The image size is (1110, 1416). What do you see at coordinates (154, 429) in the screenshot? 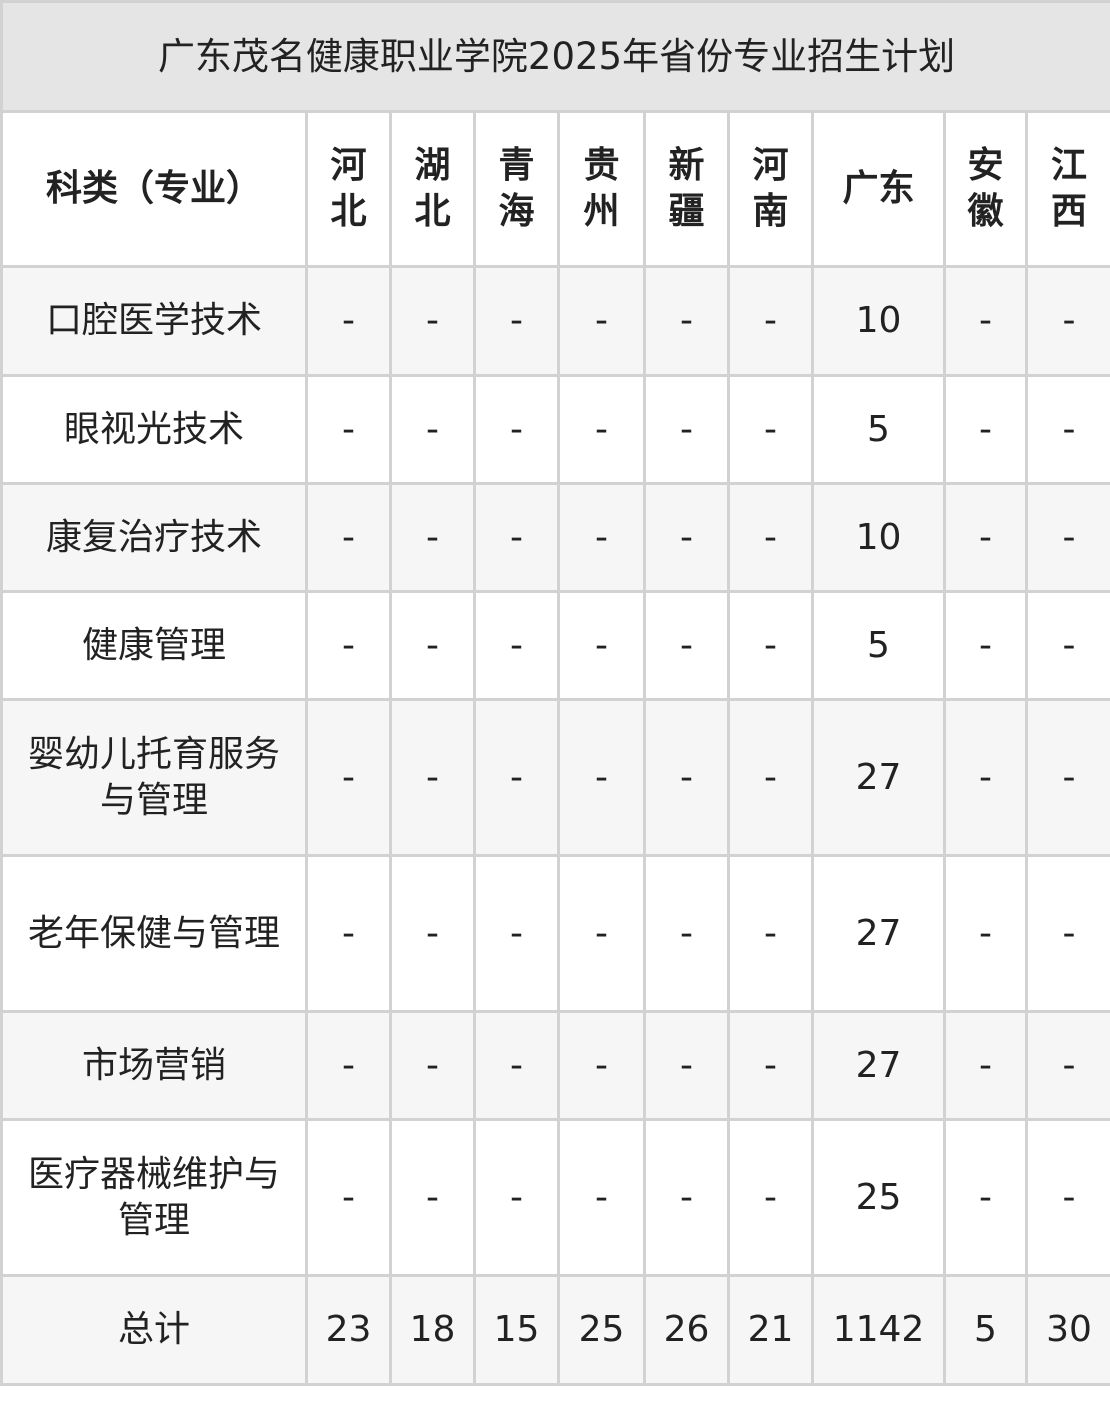
I see `major-name: 眼视光技术` at bounding box center [154, 429].